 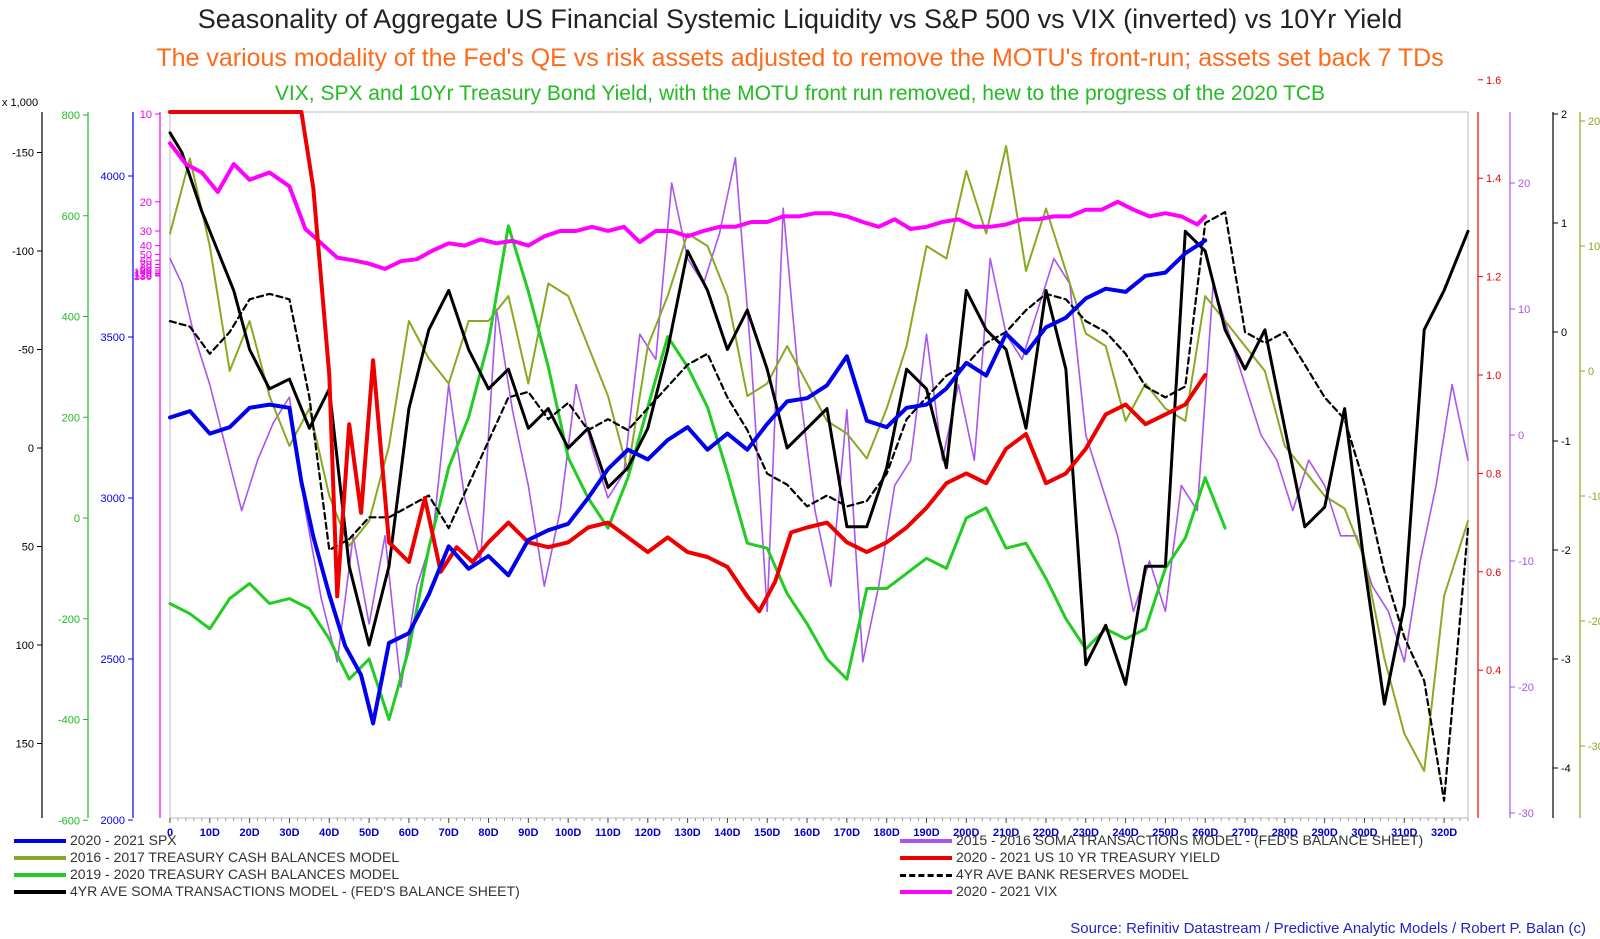 I want to click on x-axis-tick-label: 280D, so click(x=1285, y=833).